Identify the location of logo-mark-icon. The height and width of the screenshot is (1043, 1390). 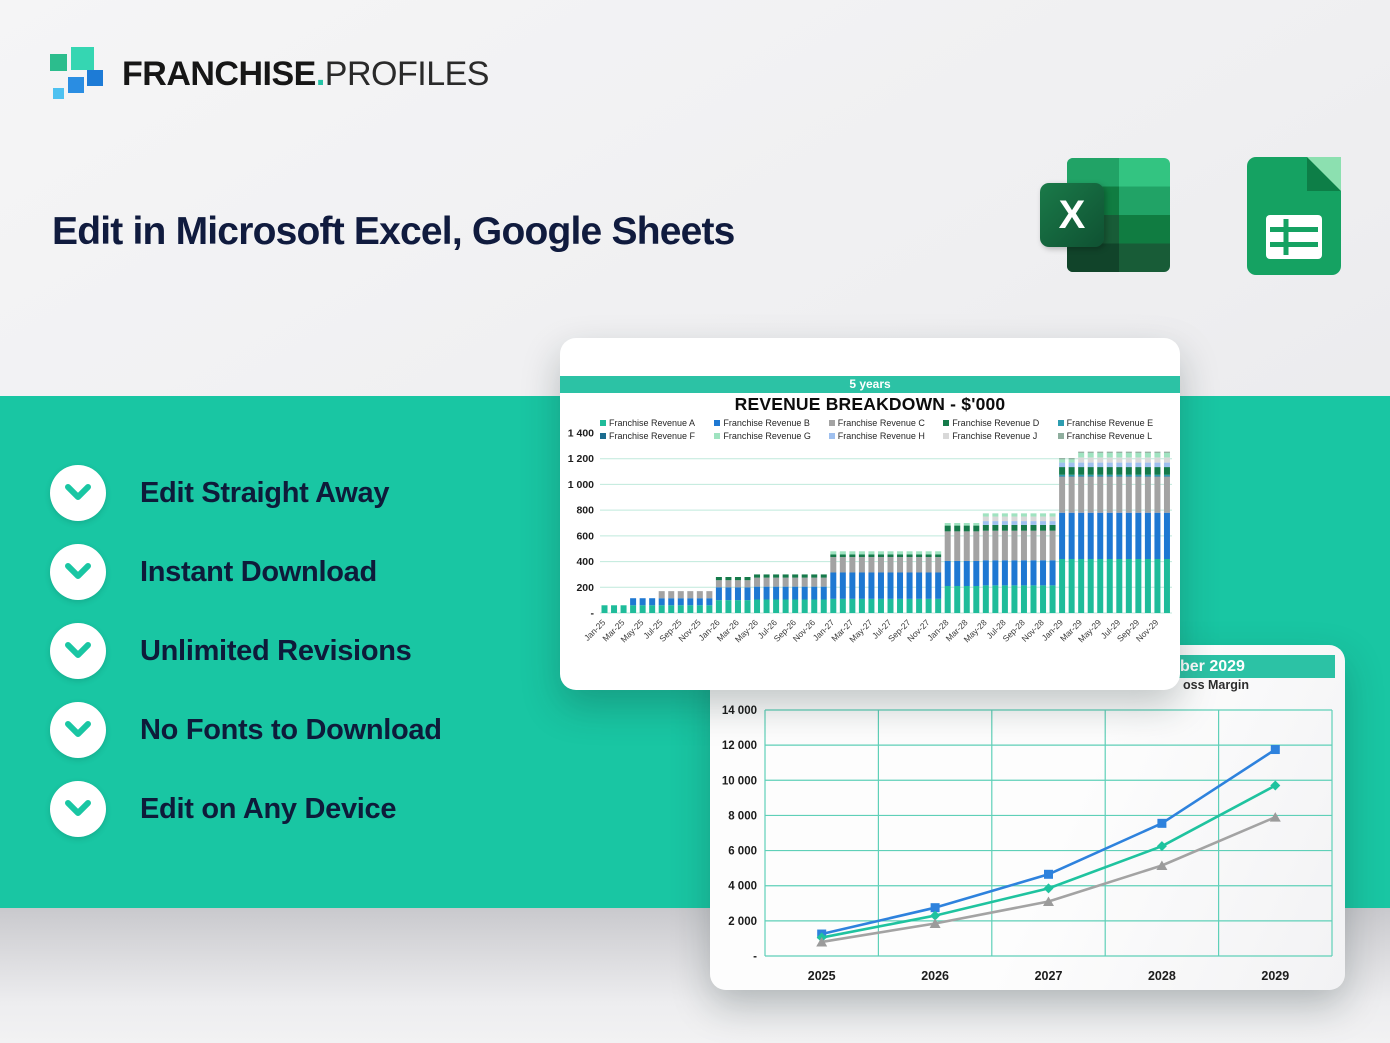
(78, 74).